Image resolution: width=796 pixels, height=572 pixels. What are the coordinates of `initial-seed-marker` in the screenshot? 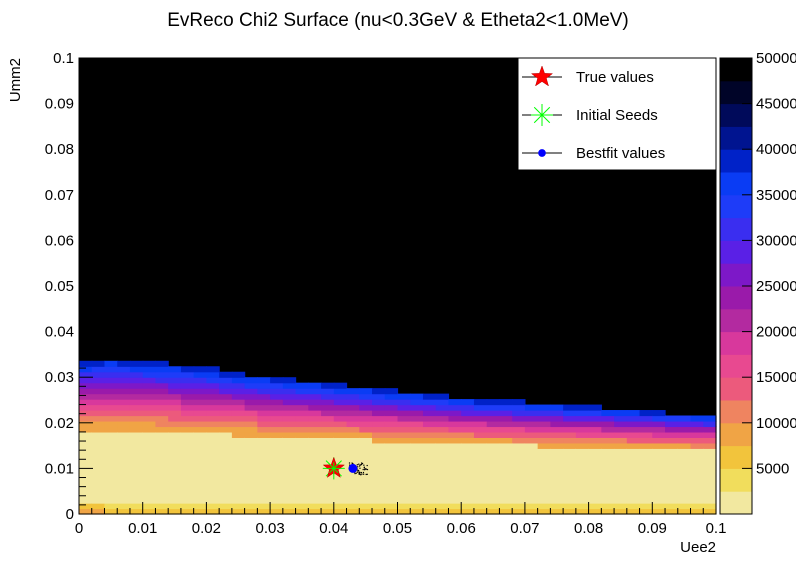 It's located at (334, 468).